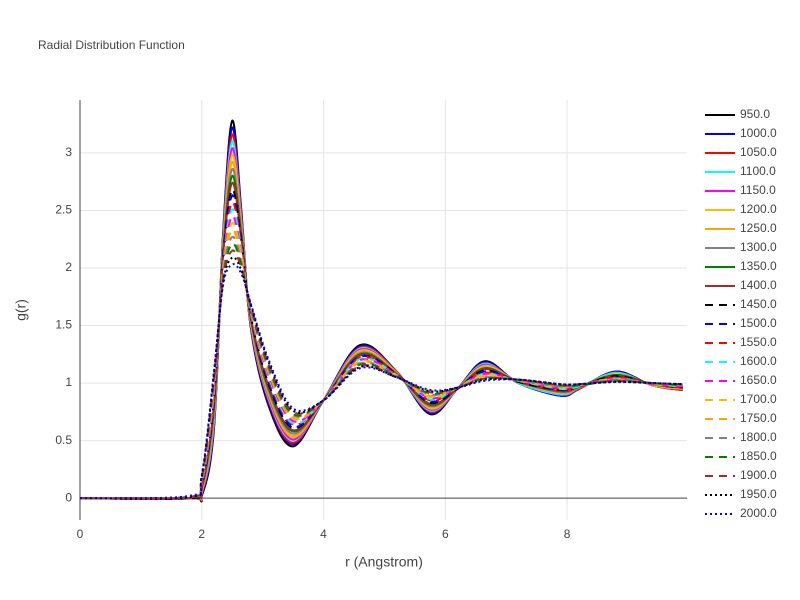  Describe the element at coordinates (63, 210) in the screenshot. I see `y-tick-label: 2.5` at that location.